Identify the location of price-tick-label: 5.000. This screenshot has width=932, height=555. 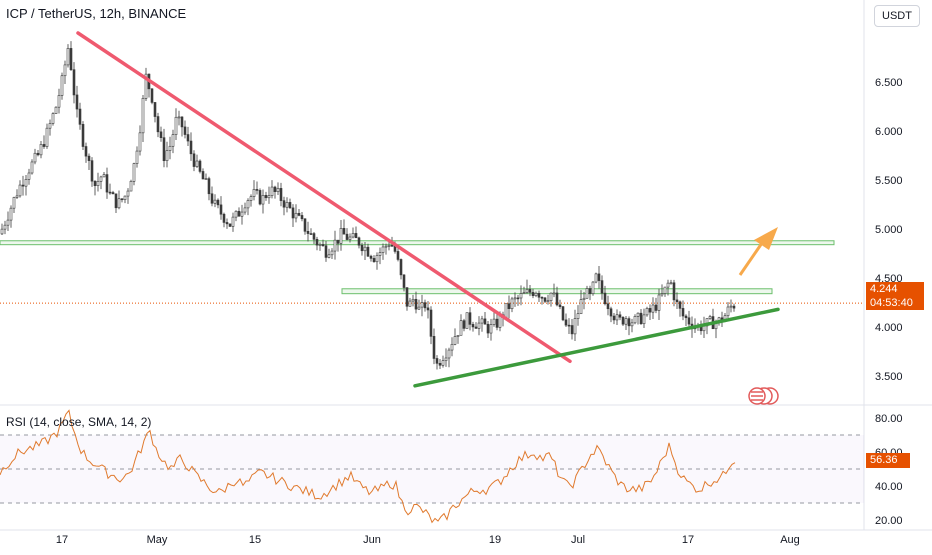
(889, 230).